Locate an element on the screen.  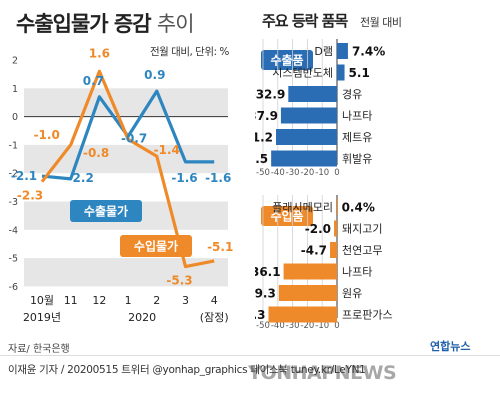
x-tick-label: 2 is located at coordinates (156, 300).